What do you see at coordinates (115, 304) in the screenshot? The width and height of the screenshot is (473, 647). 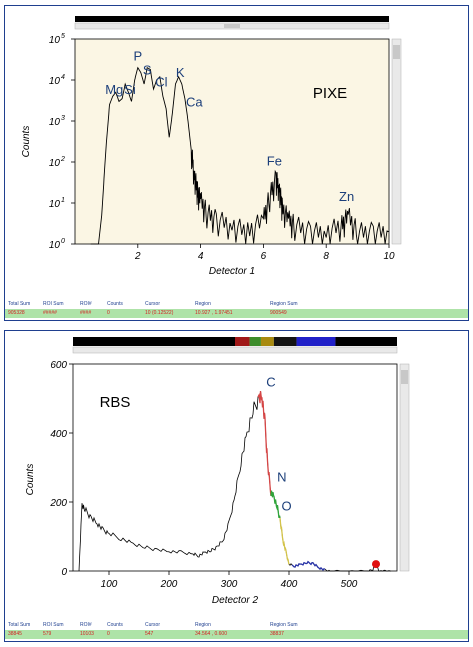 I see `pixe-status-label: Counts` at bounding box center [115, 304].